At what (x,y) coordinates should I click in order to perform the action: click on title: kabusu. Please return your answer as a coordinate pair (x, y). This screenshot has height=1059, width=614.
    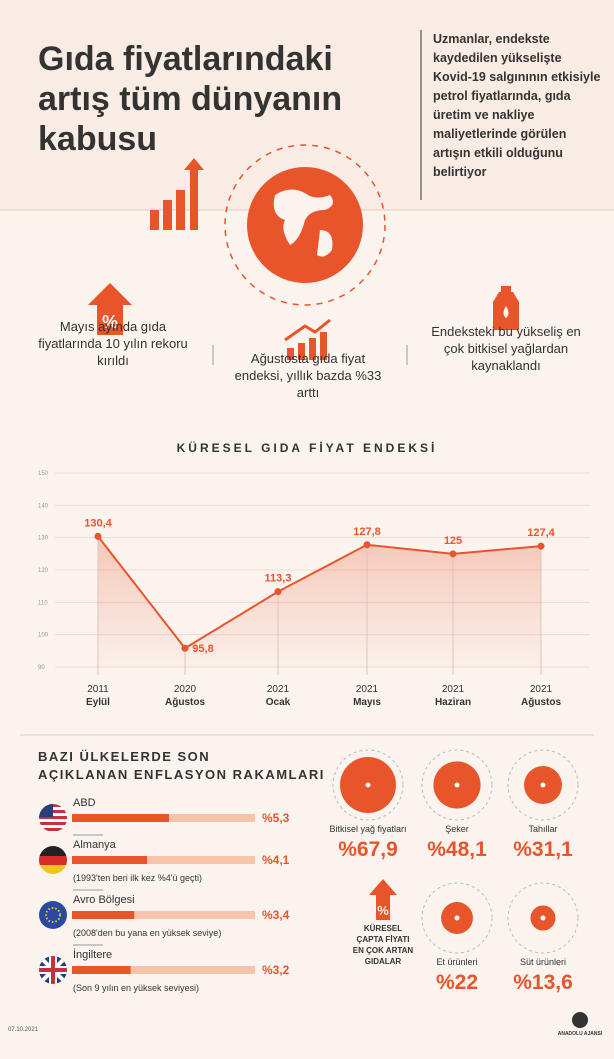
    Looking at the image, I should click on (97, 139).